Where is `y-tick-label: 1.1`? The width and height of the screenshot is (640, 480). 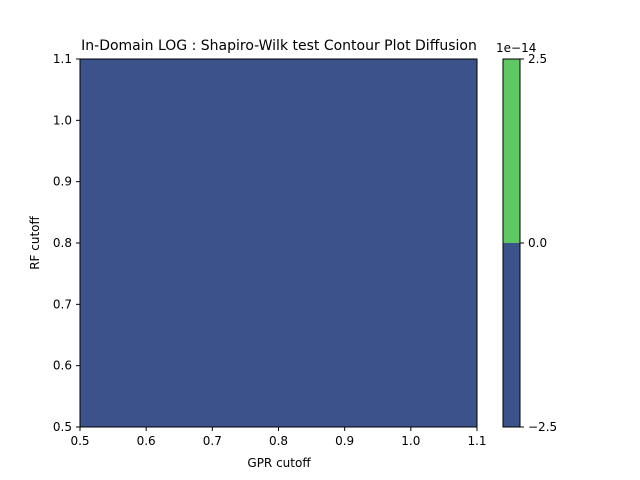 y-tick-label: 1.1 is located at coordinates (62, 59).